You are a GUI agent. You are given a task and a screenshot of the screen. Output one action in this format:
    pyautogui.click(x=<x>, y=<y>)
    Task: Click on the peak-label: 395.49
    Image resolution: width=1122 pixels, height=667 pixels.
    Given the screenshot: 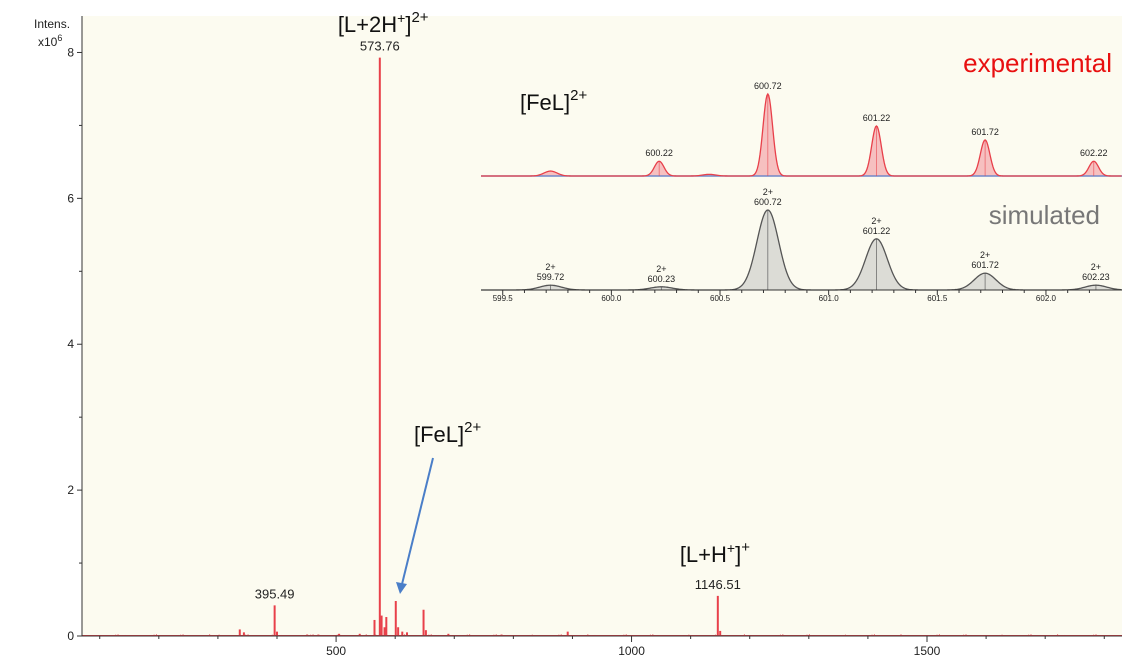 What is the action you would take?
    pyautogui.click(x=275, y=593)
    